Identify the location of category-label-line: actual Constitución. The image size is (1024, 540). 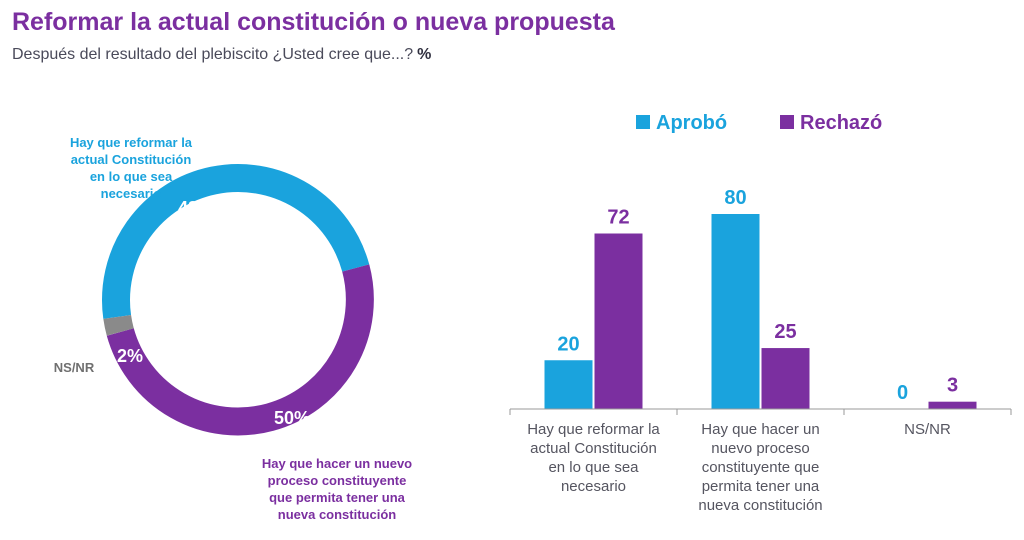
(593, 448).